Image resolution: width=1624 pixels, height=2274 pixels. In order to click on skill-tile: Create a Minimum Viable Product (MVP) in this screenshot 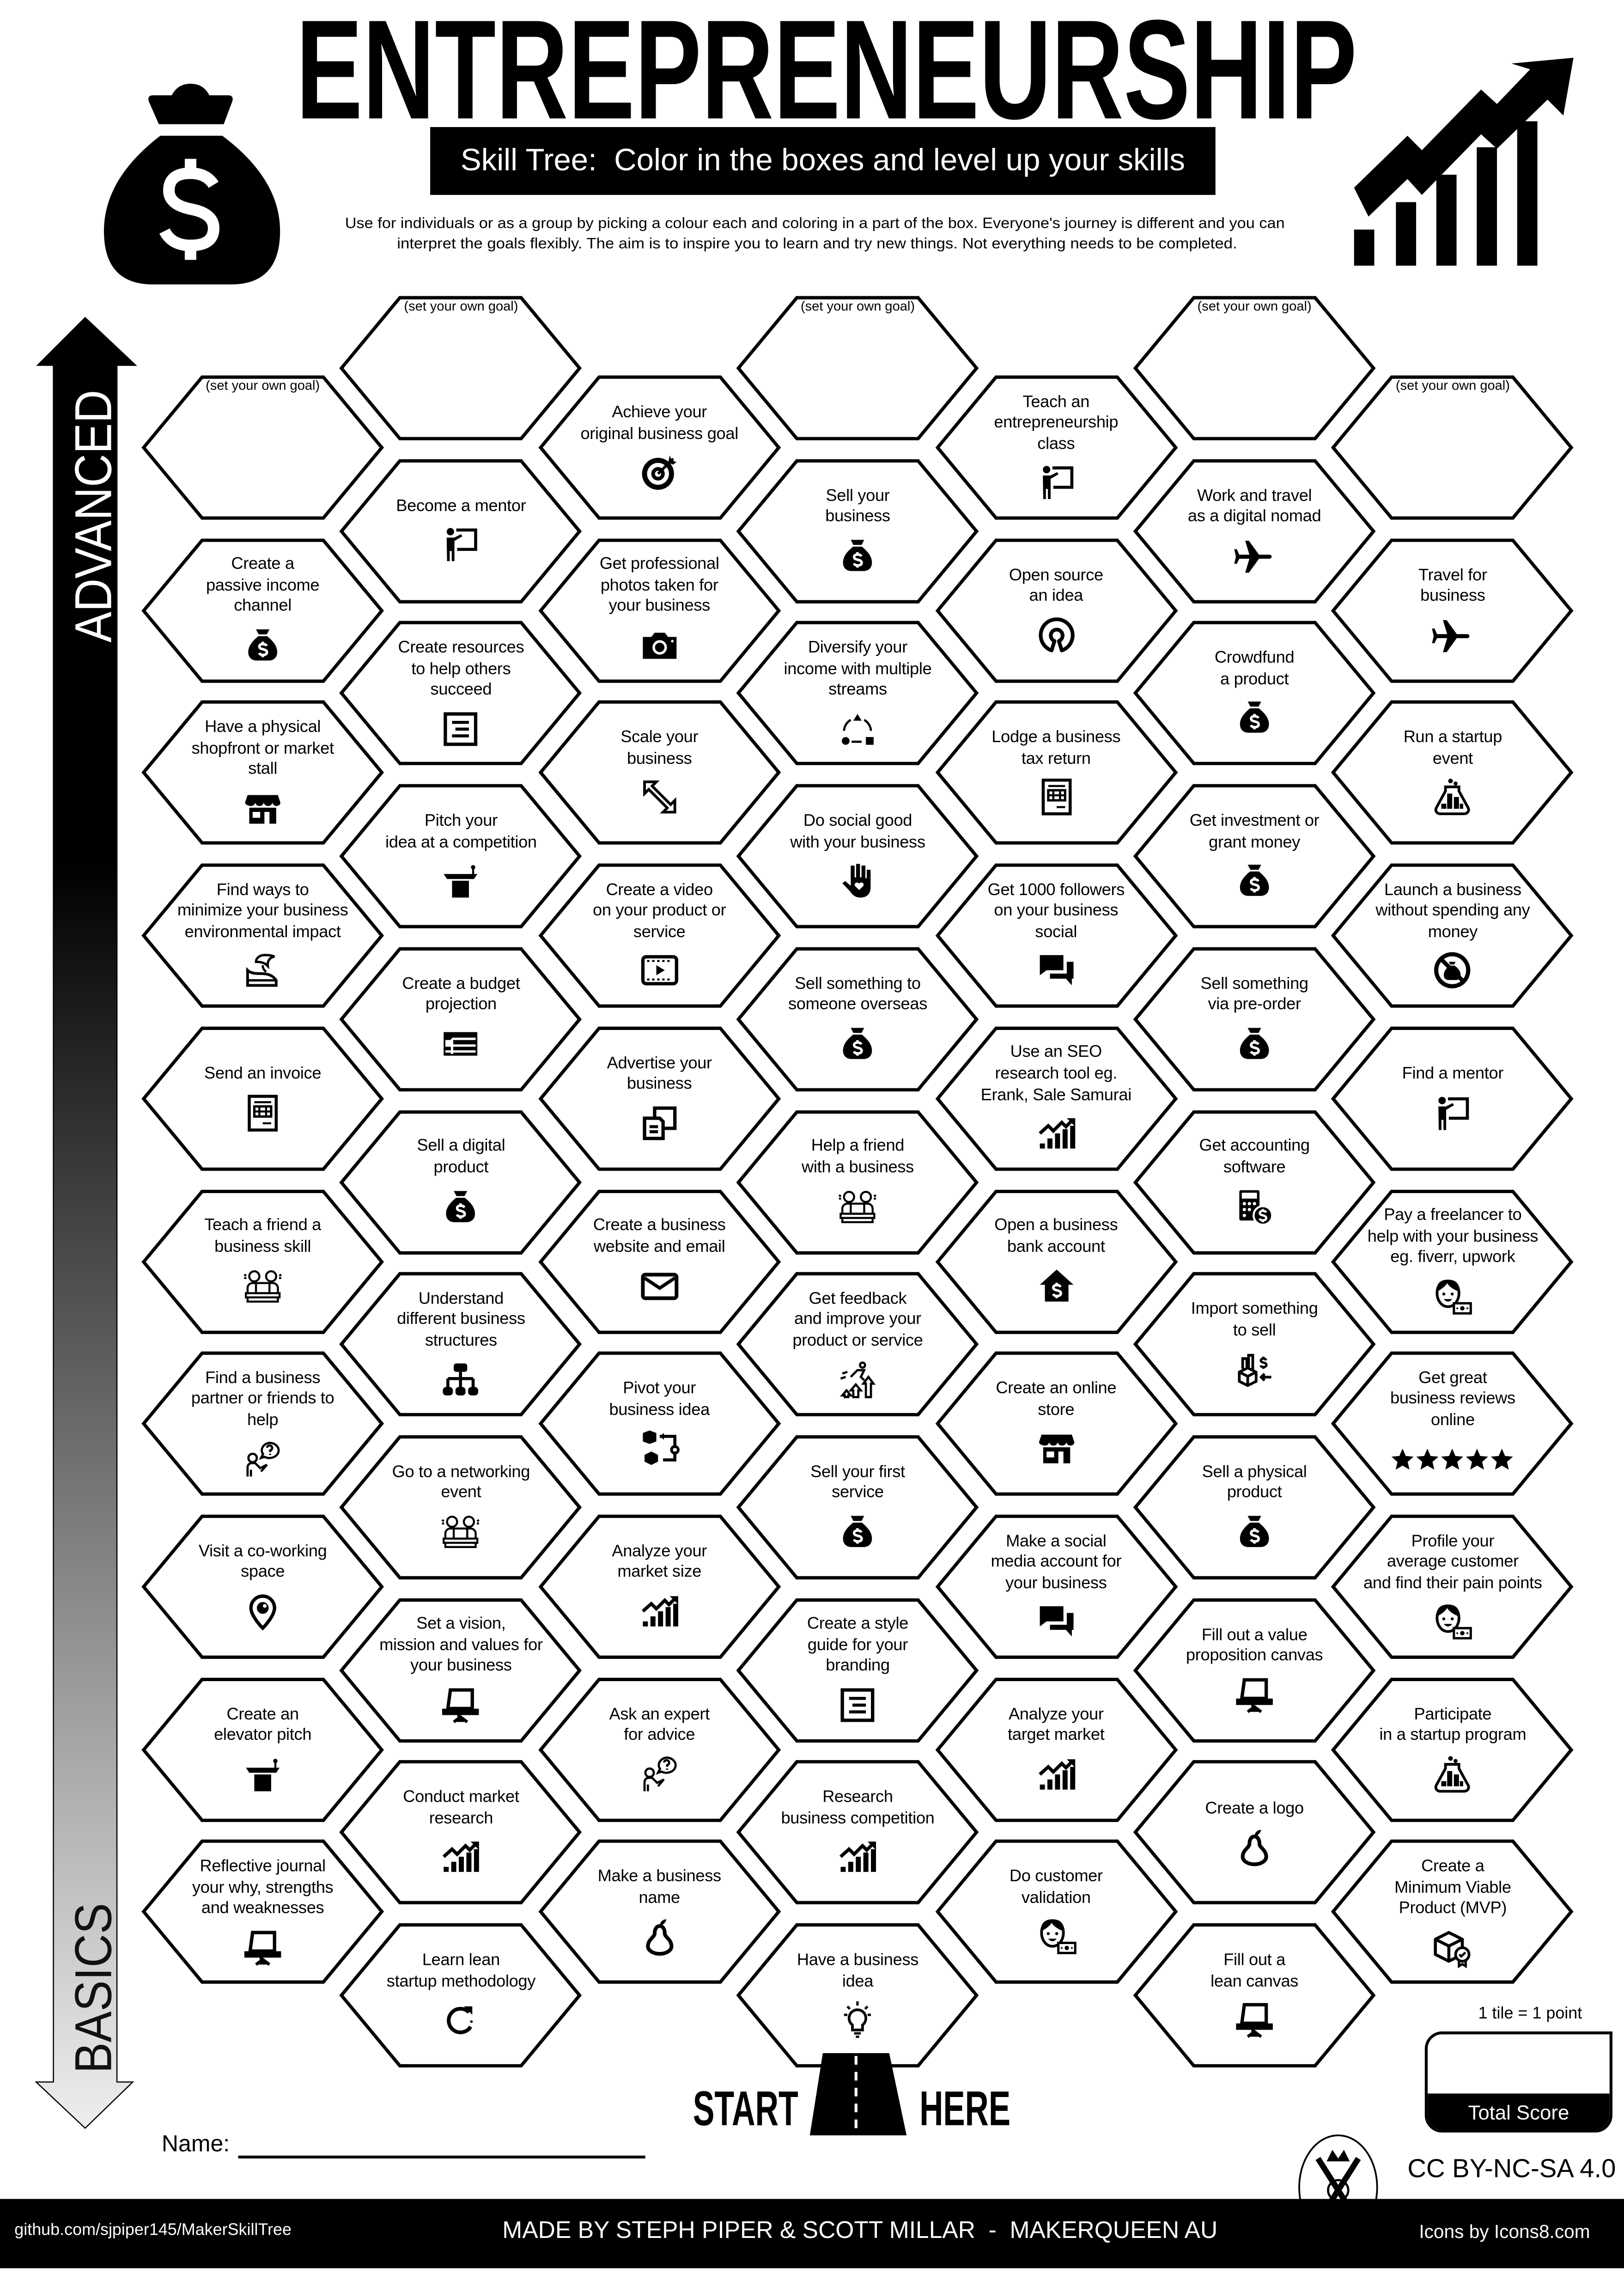, I will do `click(1452, 1912)`.